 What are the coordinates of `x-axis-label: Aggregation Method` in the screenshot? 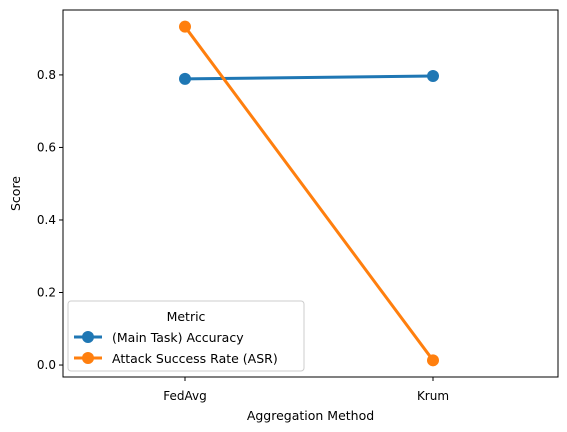 It's located at (310, 415).